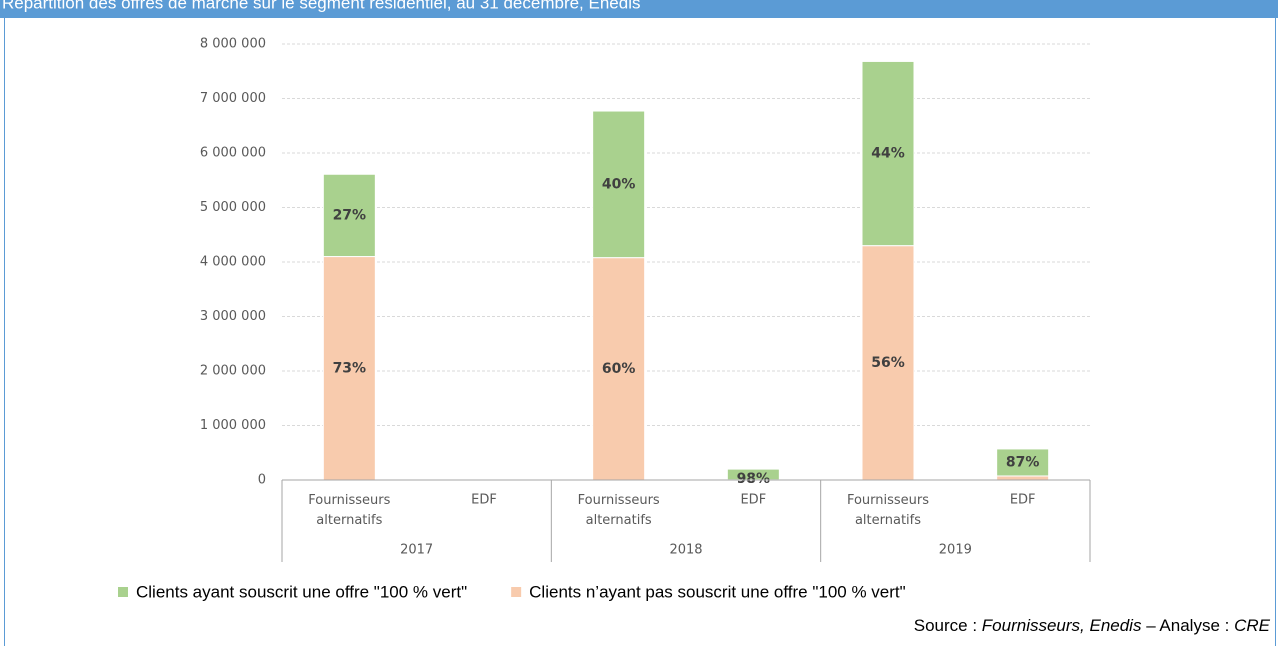  I want to click on y-tick-label: 7 000 000, so click(233, 98).